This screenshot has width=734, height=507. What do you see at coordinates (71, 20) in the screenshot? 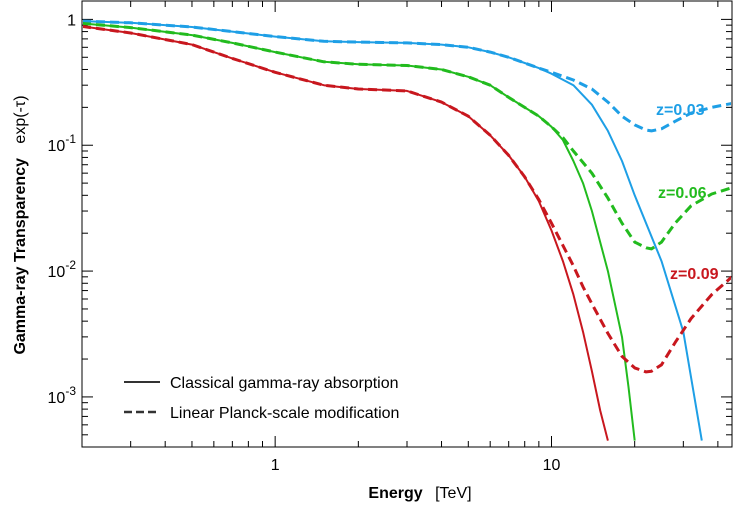
I see `y-tick-label: 1` at bounding box center [71, 20].